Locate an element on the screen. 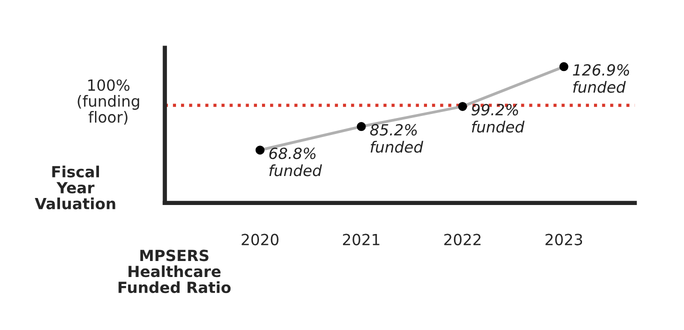 The height and width of the screenshot is (330, 684). data-label: 68.8% funded is located at coordinates (295, 162).